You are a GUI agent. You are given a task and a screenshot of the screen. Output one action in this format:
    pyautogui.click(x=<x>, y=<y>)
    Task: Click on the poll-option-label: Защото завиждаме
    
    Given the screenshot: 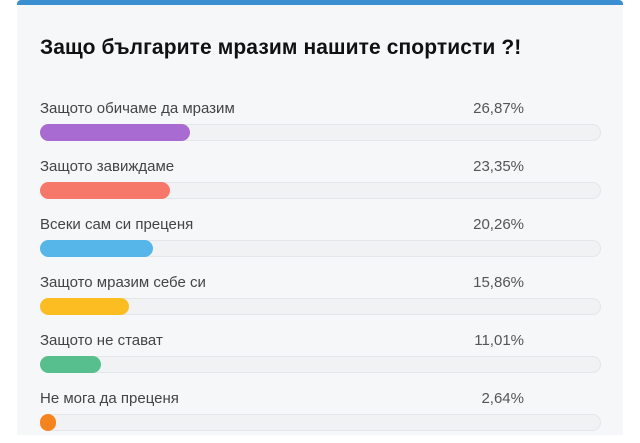 What is the action you would take?
    pyautogui.click(x=107, y=166)
    